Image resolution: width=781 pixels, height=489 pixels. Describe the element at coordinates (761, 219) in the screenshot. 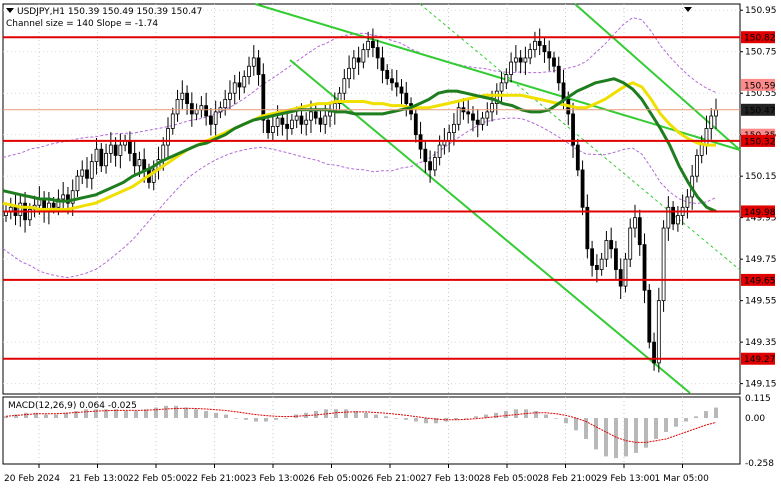

I see `y-tick-label: 149.95` at that location.